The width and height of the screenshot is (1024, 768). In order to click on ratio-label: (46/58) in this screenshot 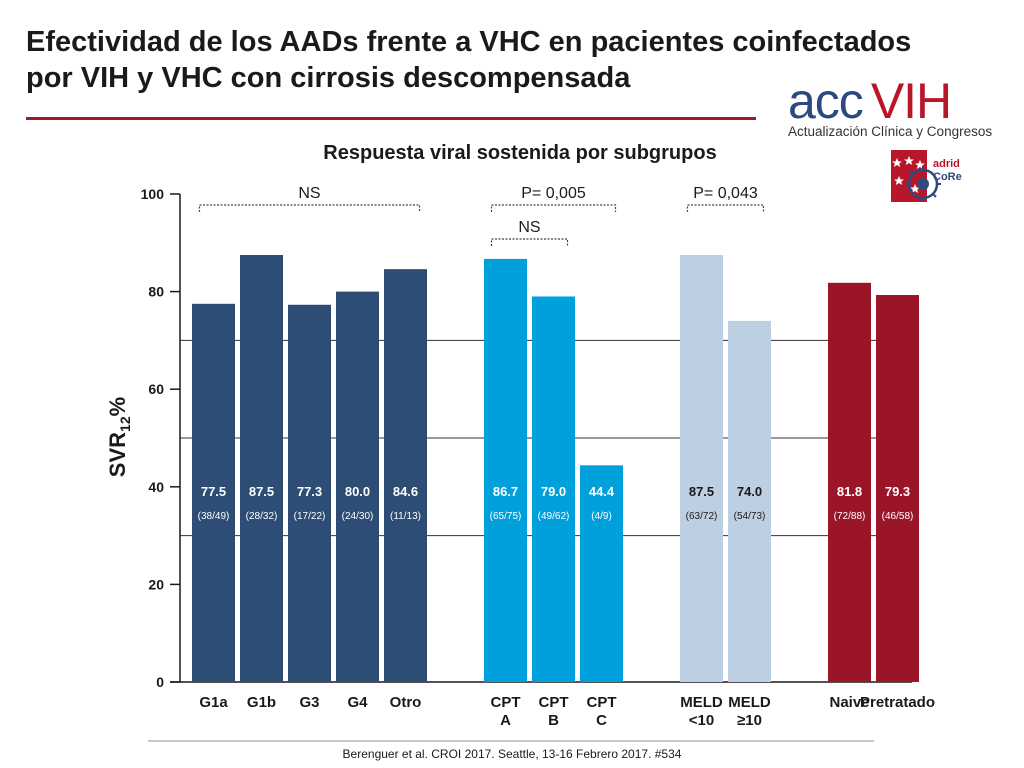, I will do `click(898, 516)`.